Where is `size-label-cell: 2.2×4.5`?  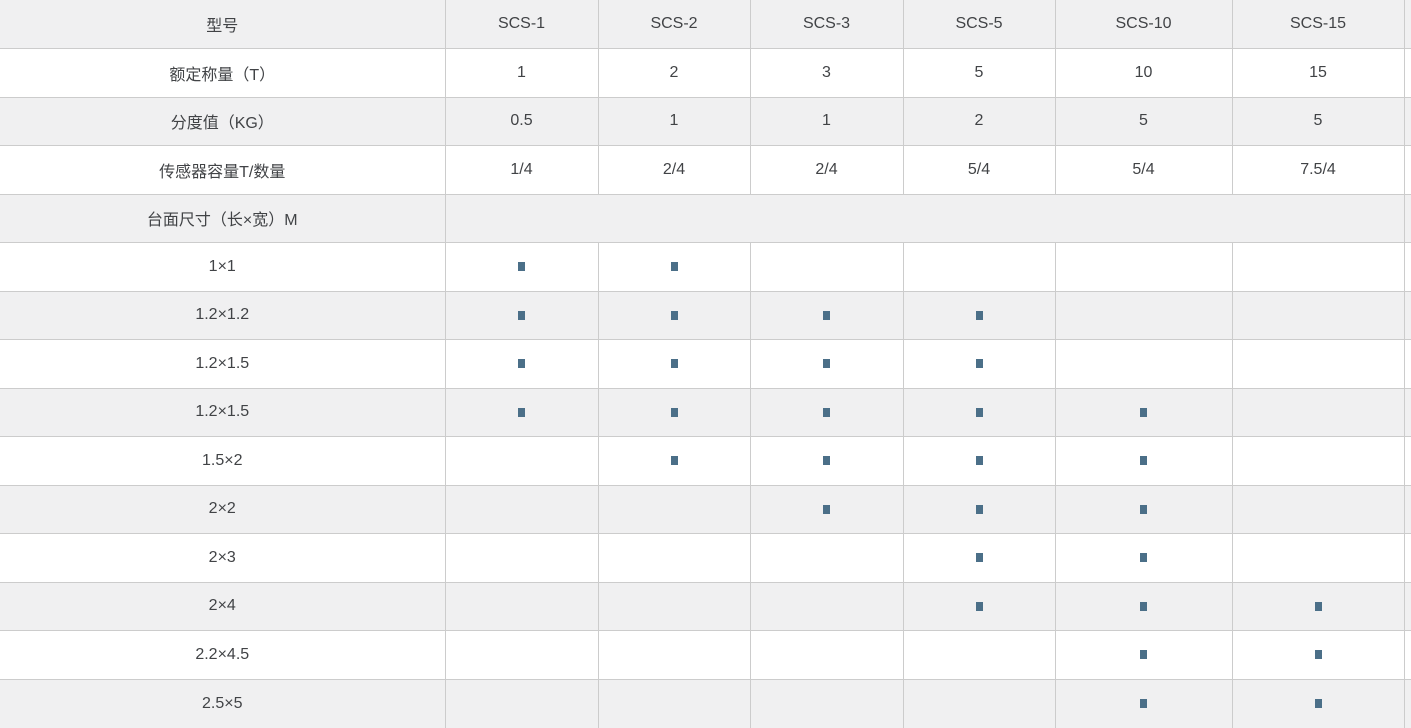 size-label-cell: 2.2×4.5 is located at coordinates (223, 655).